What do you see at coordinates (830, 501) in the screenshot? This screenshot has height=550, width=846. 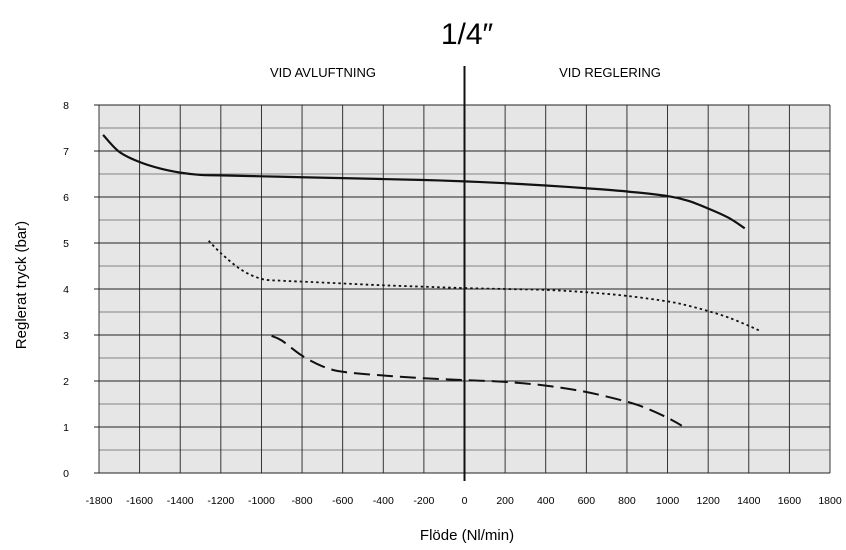 I see `x-tick-label: 1800` at bounding box center [830, 501].